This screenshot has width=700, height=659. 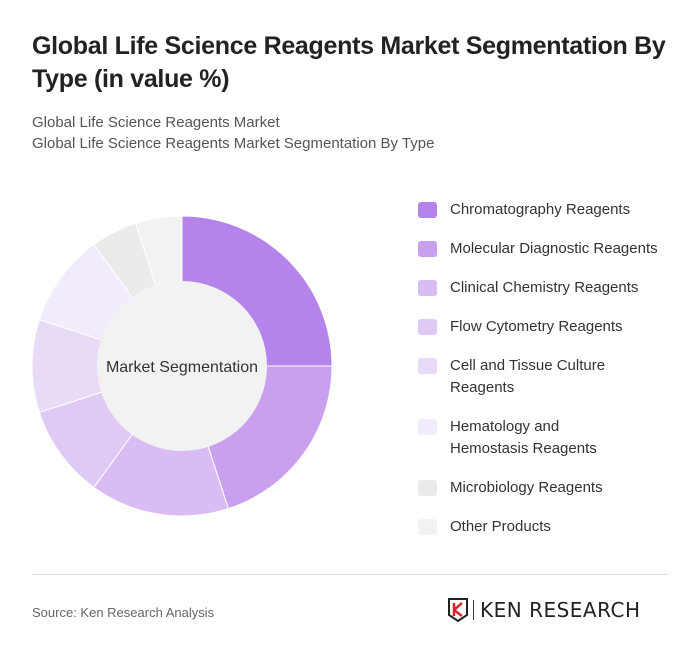 I want to click on legend-label: Chromatography Reagents, so click(x=540, y=209).